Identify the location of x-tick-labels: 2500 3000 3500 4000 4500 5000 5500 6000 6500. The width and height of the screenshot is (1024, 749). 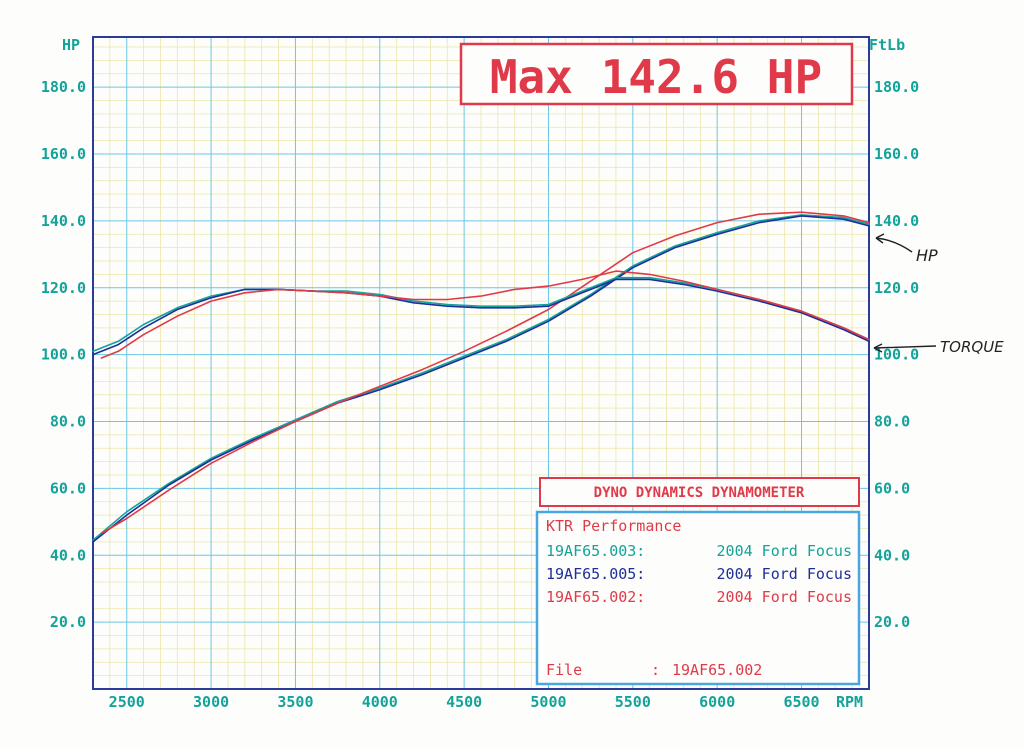
(464, 702).